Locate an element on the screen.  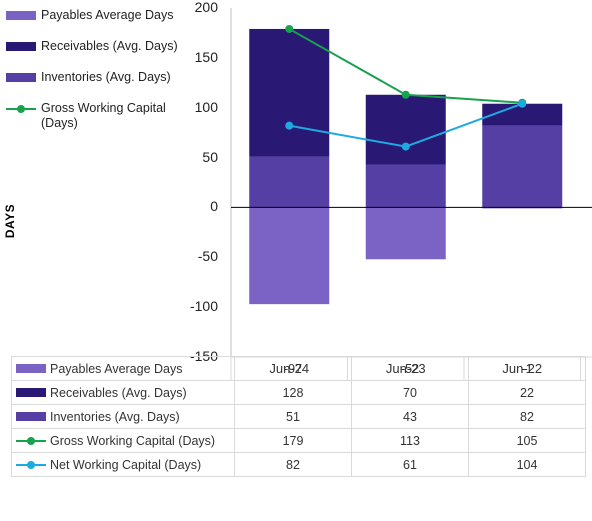
table-row: Receivables (Avg. Days) 128 70 22 is located at coordinates (298, 392).